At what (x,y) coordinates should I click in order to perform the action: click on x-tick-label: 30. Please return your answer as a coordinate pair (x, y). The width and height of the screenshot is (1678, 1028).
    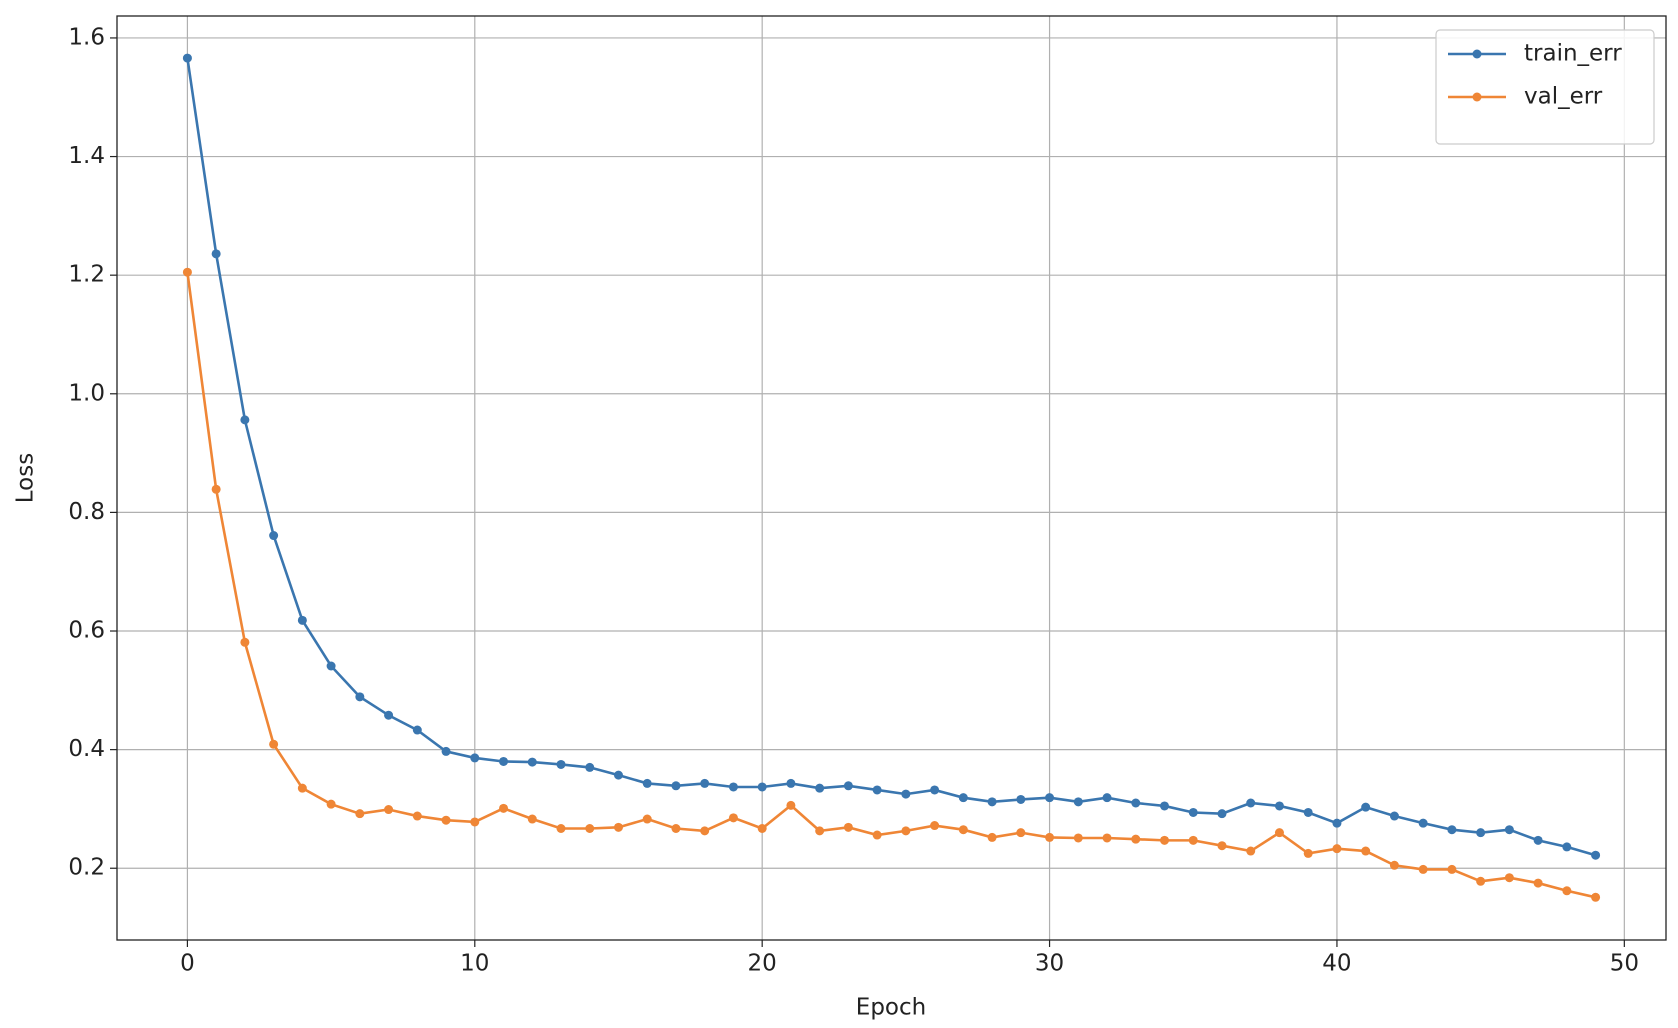
    Looking at the image, I should click on (1049, 964).